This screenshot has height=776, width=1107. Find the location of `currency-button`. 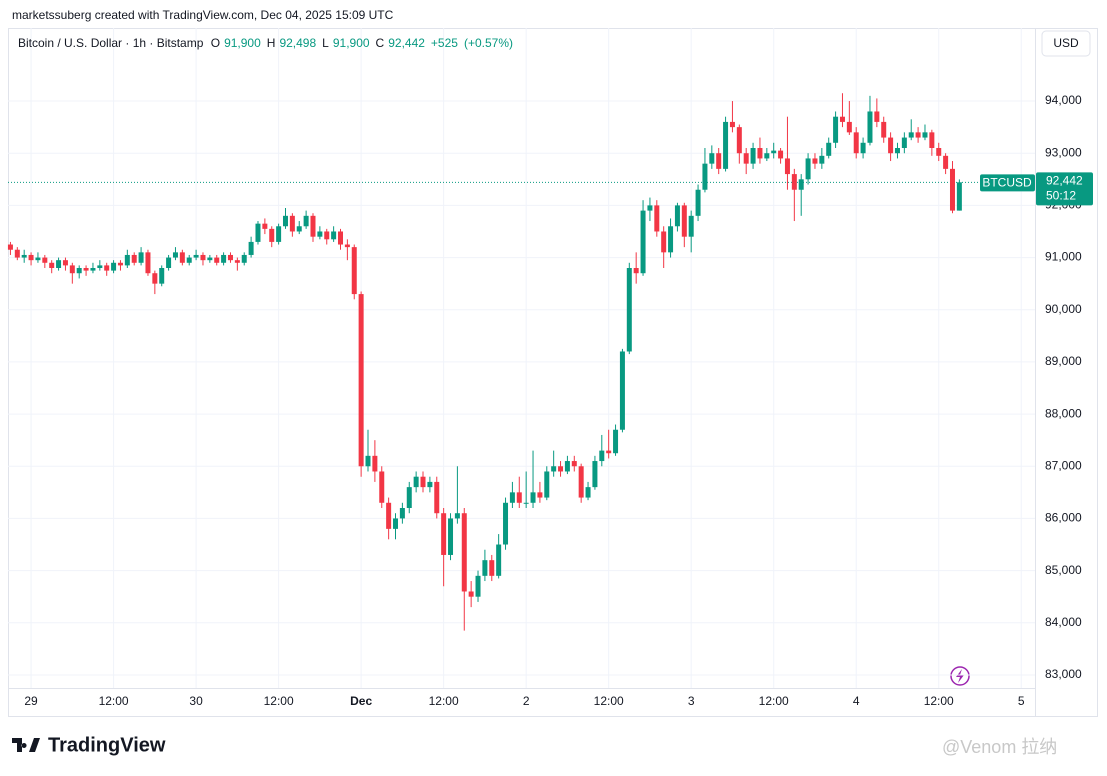

currency-button is located at coordinates (1066, 43).